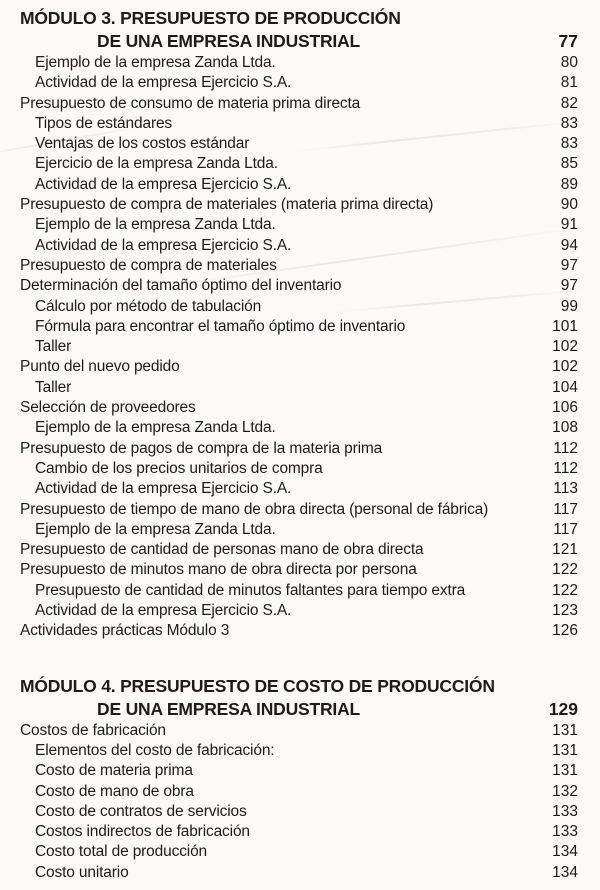  Describe the element at coordinates (82, 872) in the screenshot. I see `toc-entry-label: Costo unitario` at that location.